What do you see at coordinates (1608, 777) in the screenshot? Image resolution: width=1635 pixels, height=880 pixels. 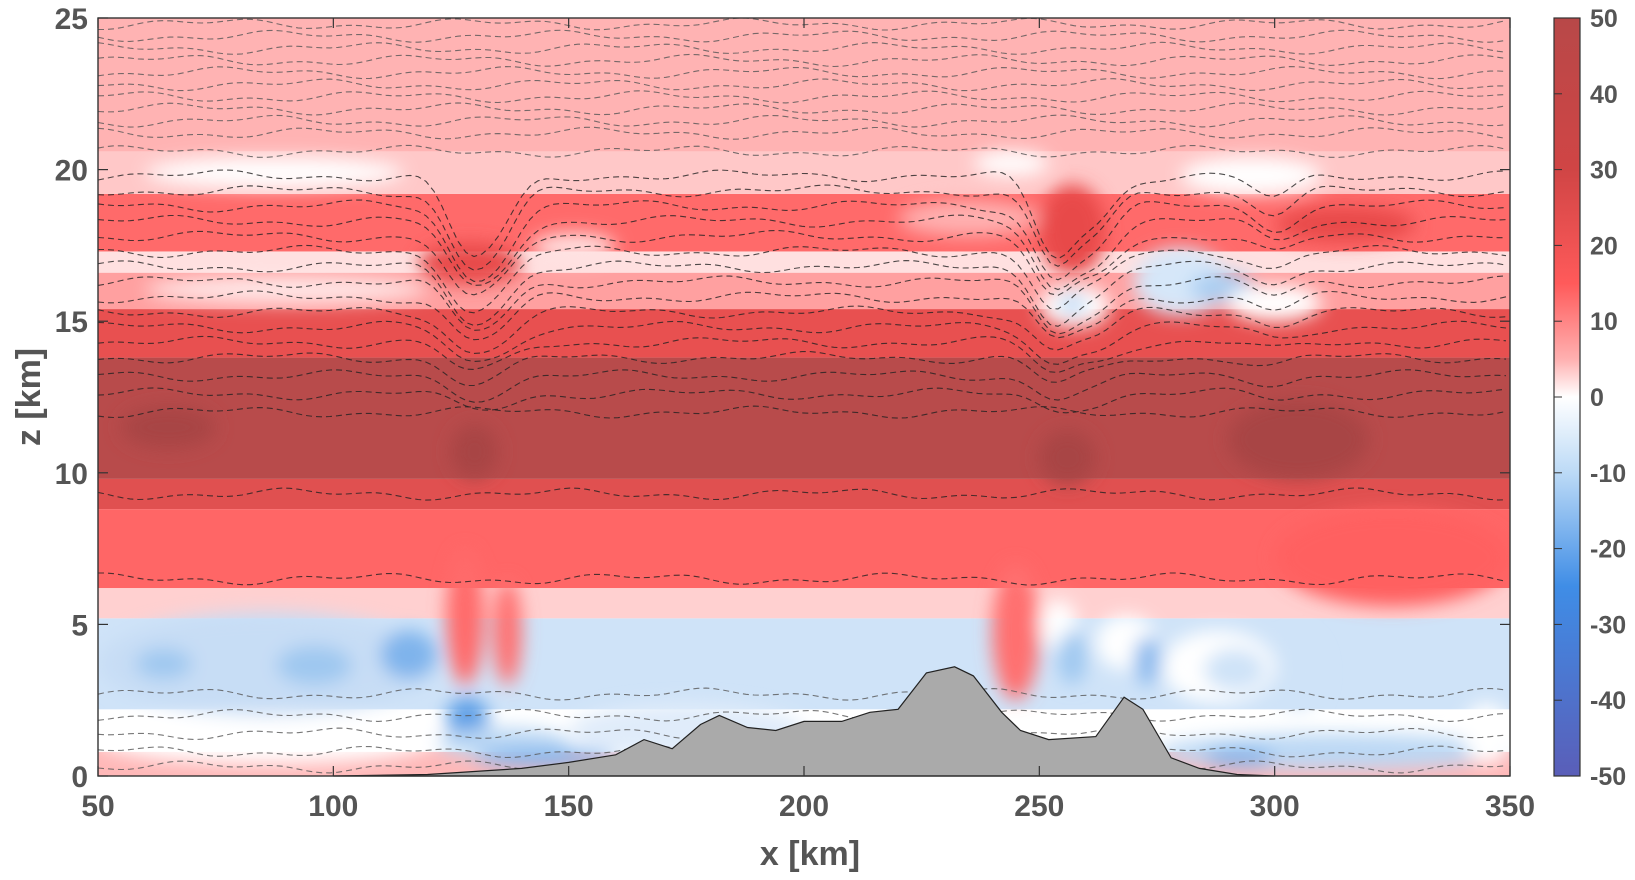 I see `colorbar-tick-label: -50` at bounding box center [1608, 777].